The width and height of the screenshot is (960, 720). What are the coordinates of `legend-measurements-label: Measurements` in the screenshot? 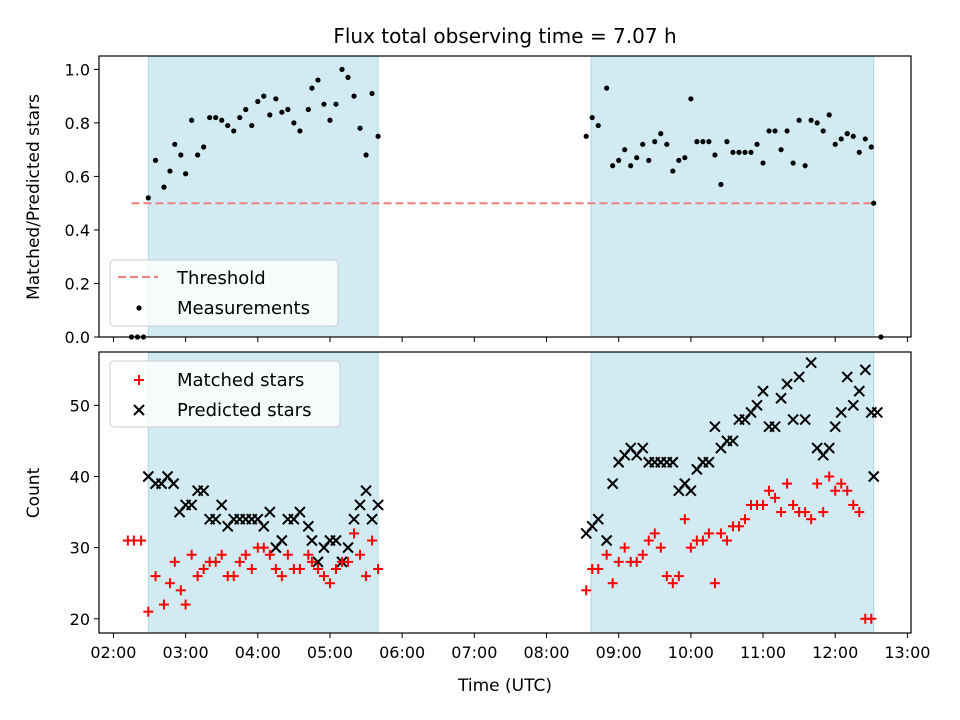 It's located at (243, 308).